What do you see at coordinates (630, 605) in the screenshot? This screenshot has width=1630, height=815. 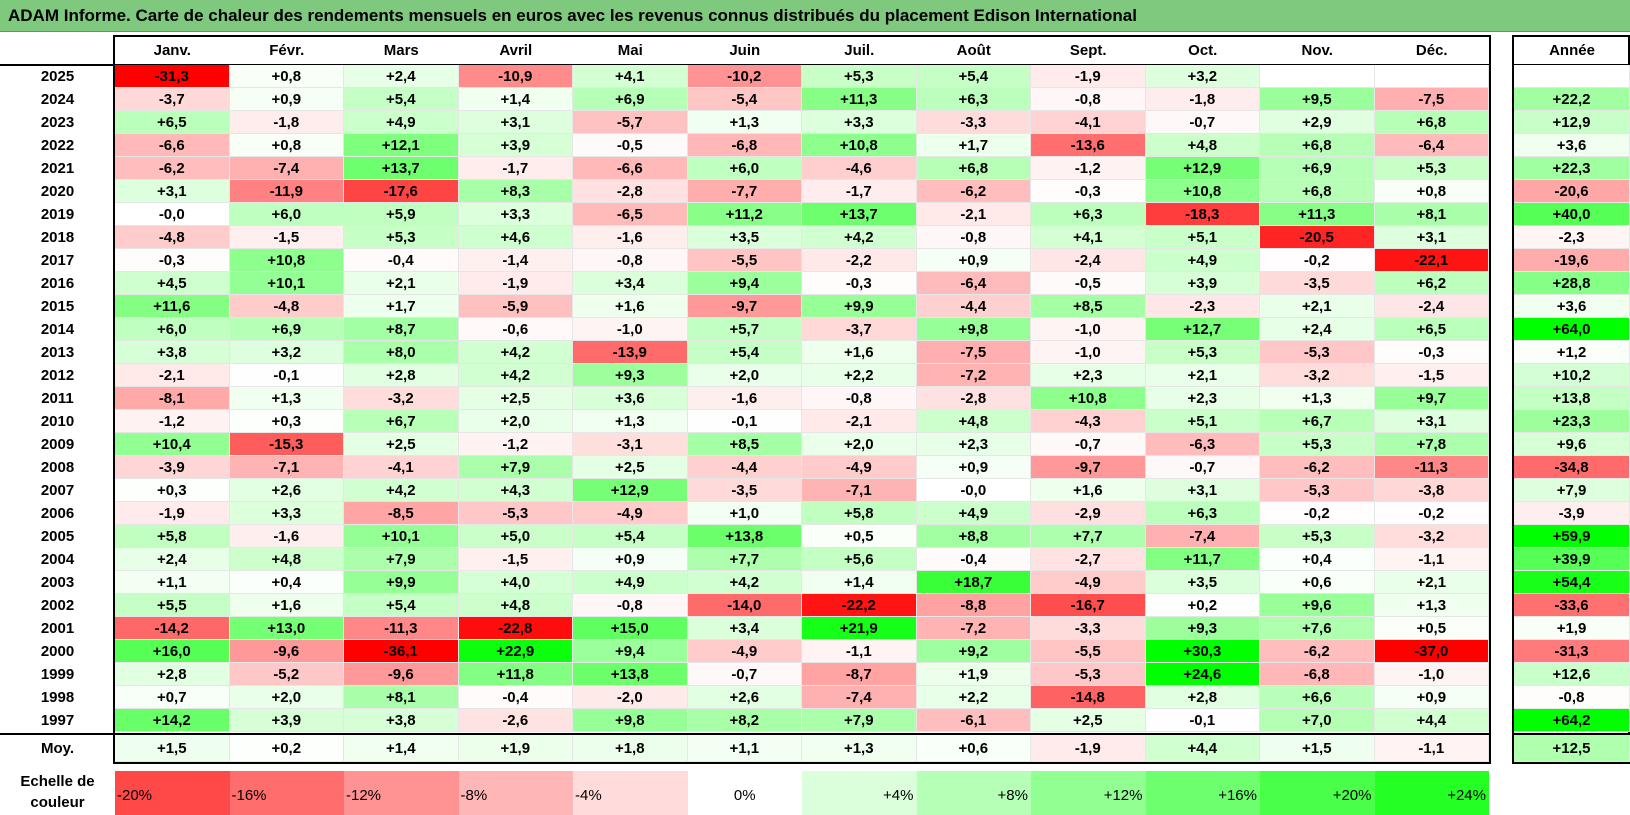 I see `heatmap-cell: -0,8` at bounding box center [630, 605].